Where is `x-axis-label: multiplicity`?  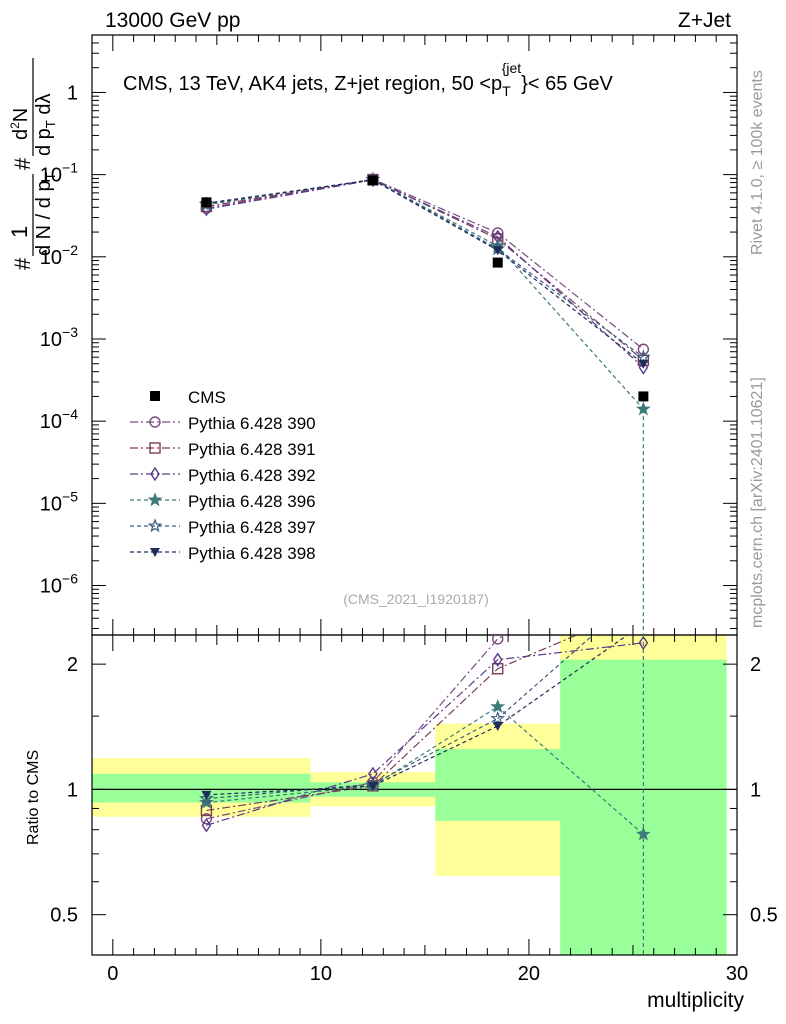 x-axis-label: multiplicity is located at coordinates (695, 1000).